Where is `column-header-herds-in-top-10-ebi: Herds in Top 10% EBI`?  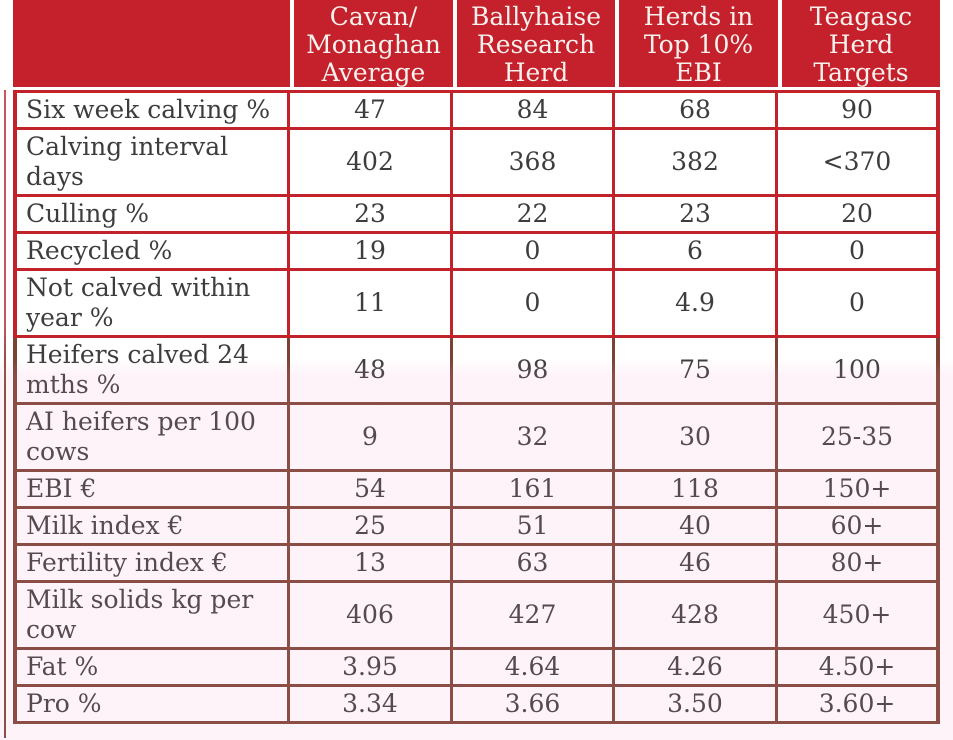 column-header-herds-in-top-10-ebi: Herds in Top 10% EBI is located at coordinates (696, 45).